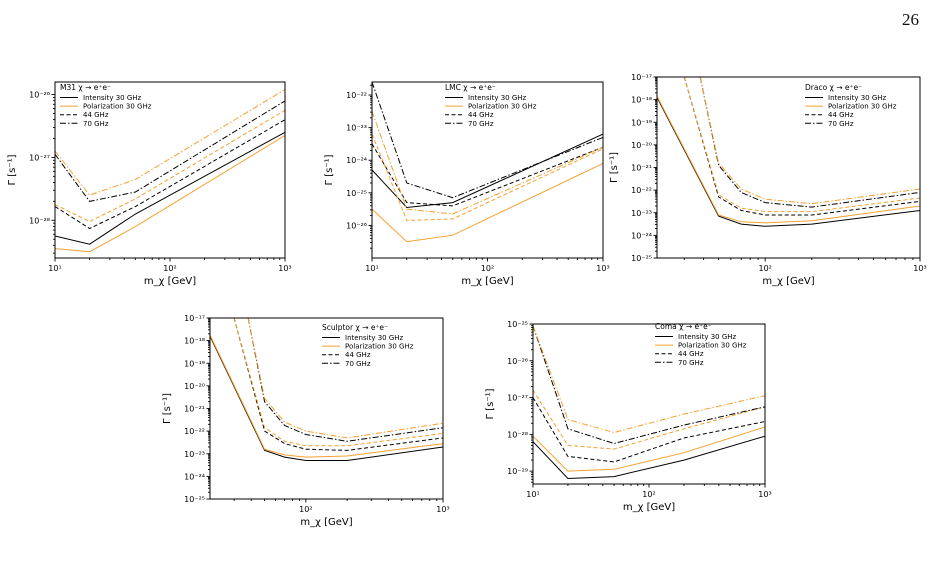 Image resolution: width=940 pixels, height=569 pixels. I want to click on legend-title: LMC χ → e⁺e⁻, so click(470, 87).